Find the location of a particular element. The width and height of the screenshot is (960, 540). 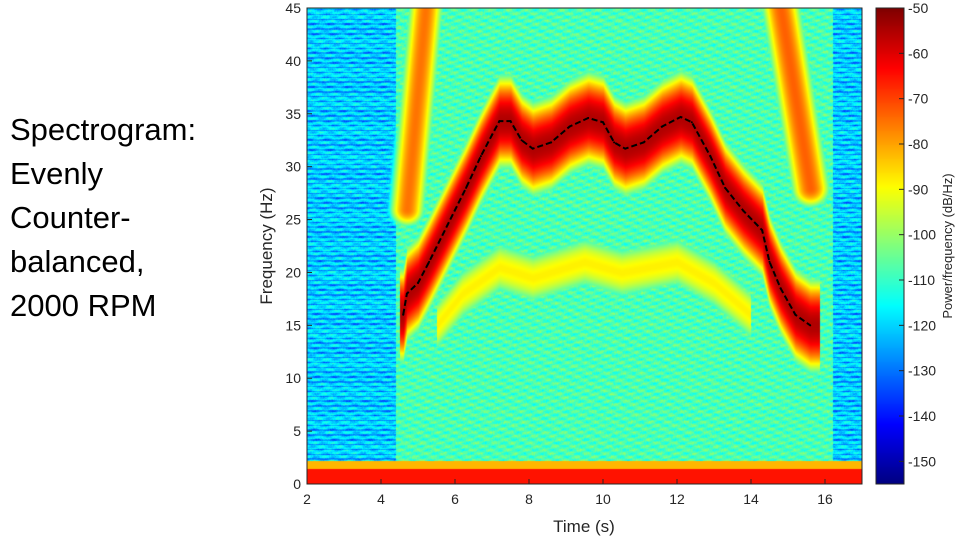

y-tick-label: 20 is located at coordinates (293, 272).